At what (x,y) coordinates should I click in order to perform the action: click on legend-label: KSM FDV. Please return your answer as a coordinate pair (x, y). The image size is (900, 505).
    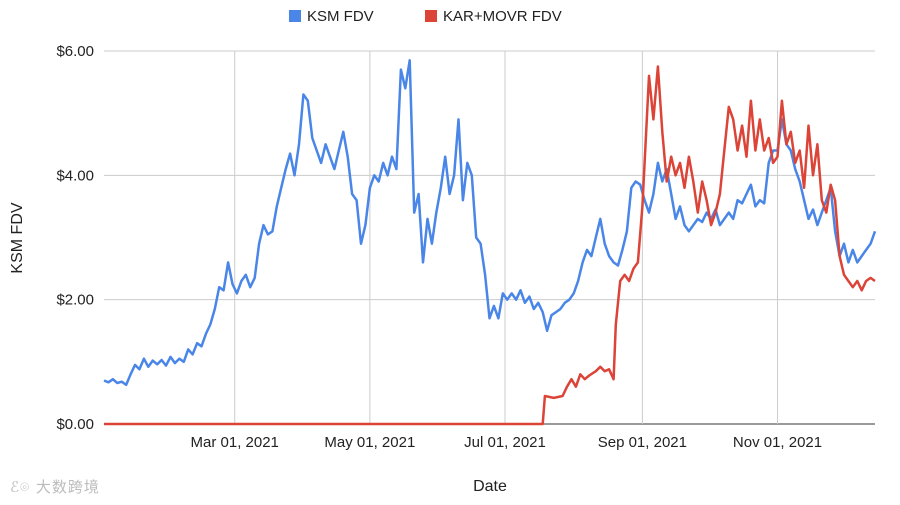
    Looking at the image, I should click on (340, 16).